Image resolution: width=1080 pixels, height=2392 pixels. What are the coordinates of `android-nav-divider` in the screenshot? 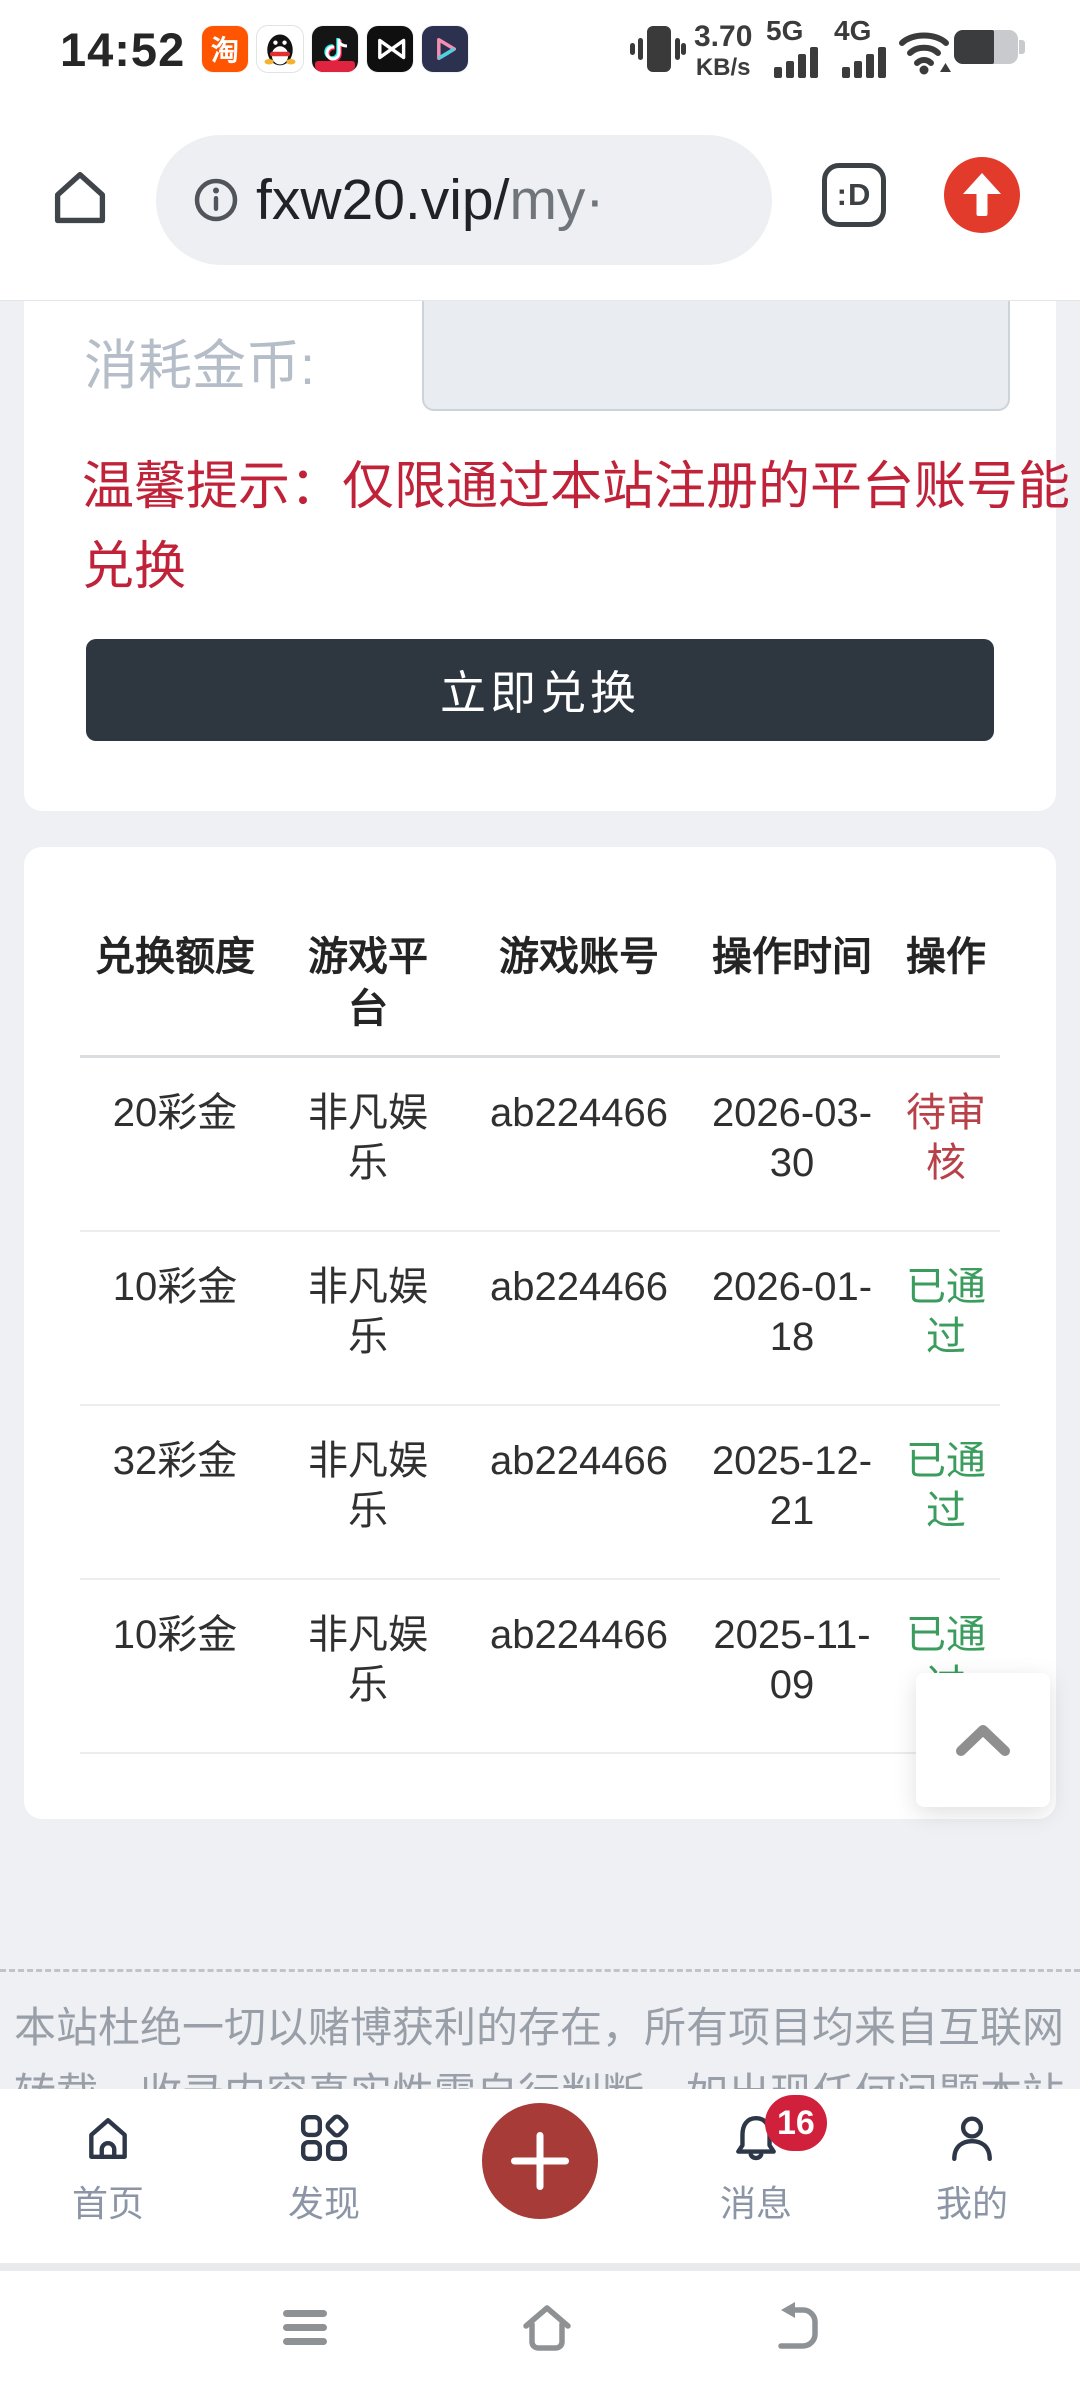 It's located at (540, 2267).